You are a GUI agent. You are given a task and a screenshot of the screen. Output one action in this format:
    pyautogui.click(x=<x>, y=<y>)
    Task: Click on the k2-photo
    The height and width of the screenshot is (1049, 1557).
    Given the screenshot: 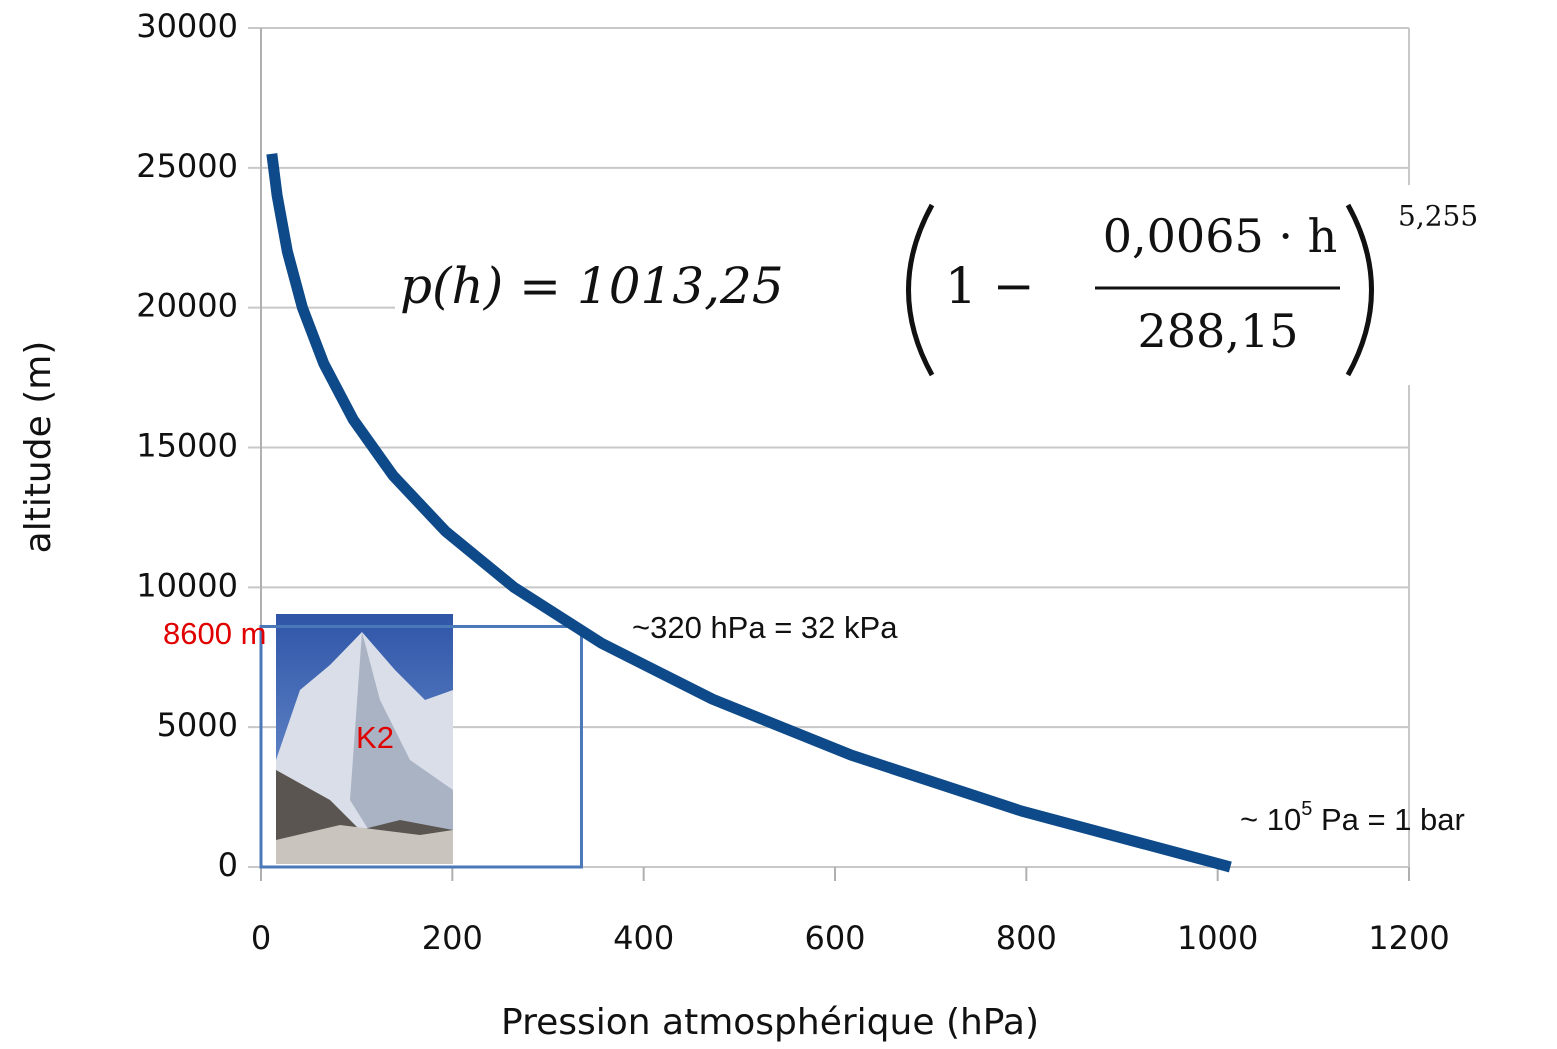 What is the action you would take?
    pyautogui.click(x=364, y=739)
    